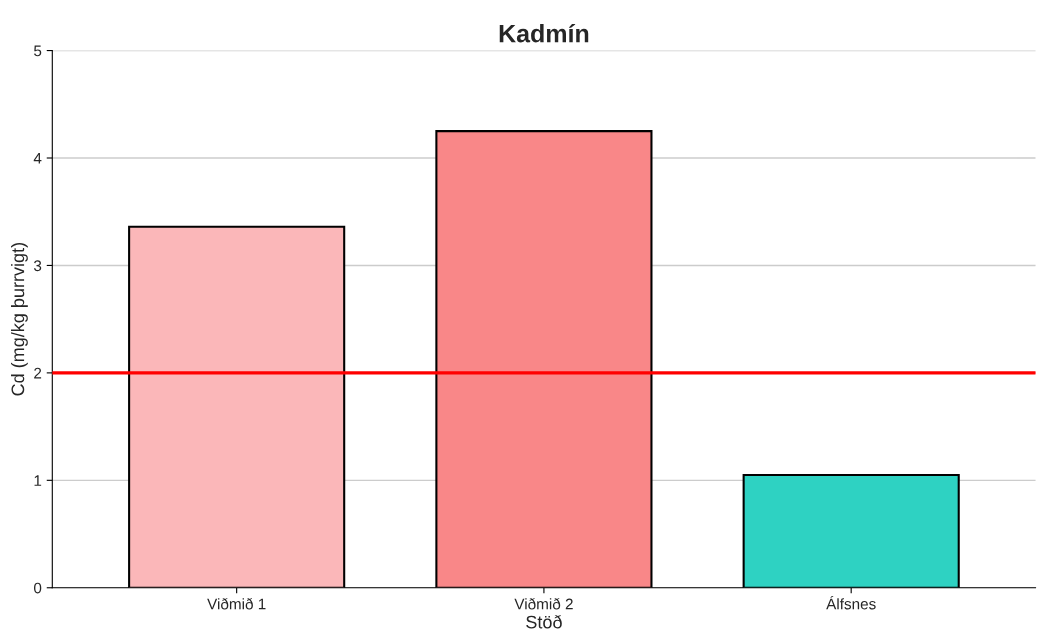  Describe the element at coordinates (38, 480) in the screenshot. I see `y-tick-label: 1` at that location.